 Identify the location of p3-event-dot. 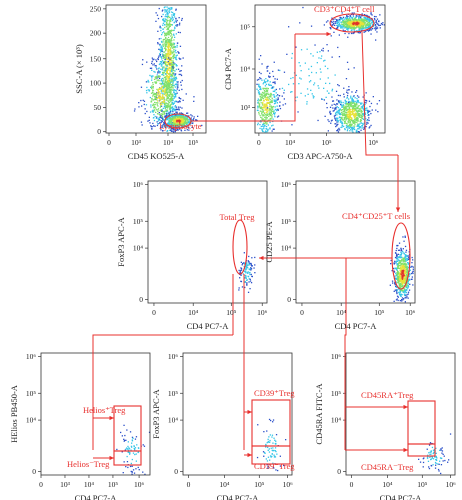
(242, 287).